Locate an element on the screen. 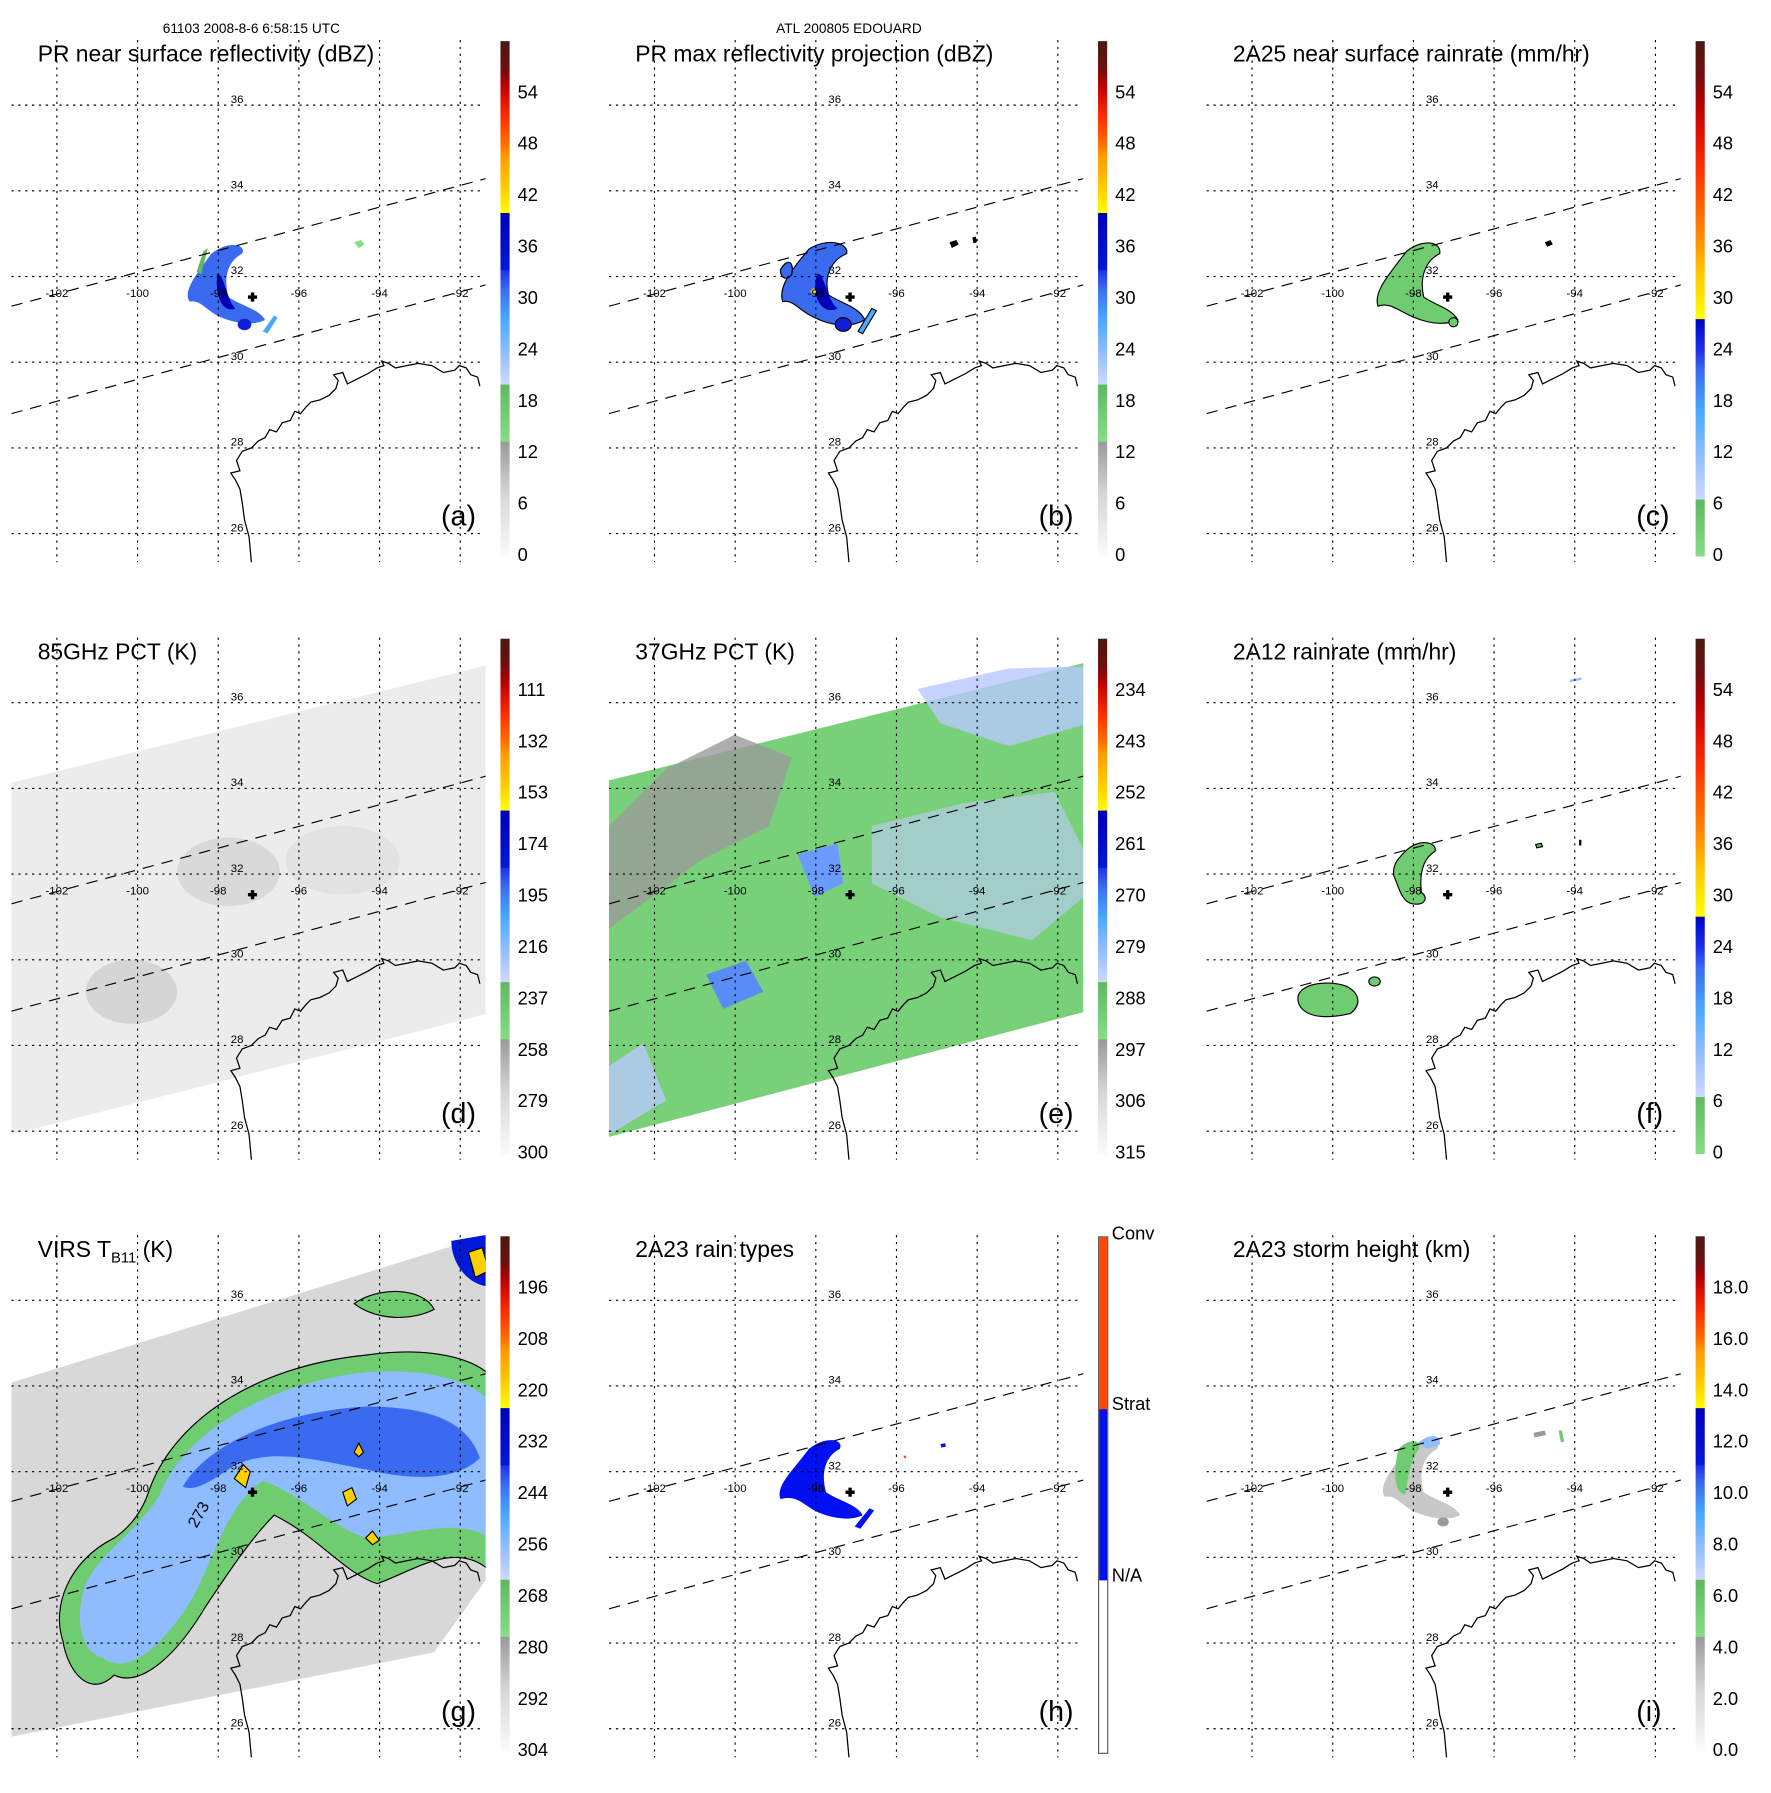  panel-letter: (b) is located at coordinates (1056, 516).